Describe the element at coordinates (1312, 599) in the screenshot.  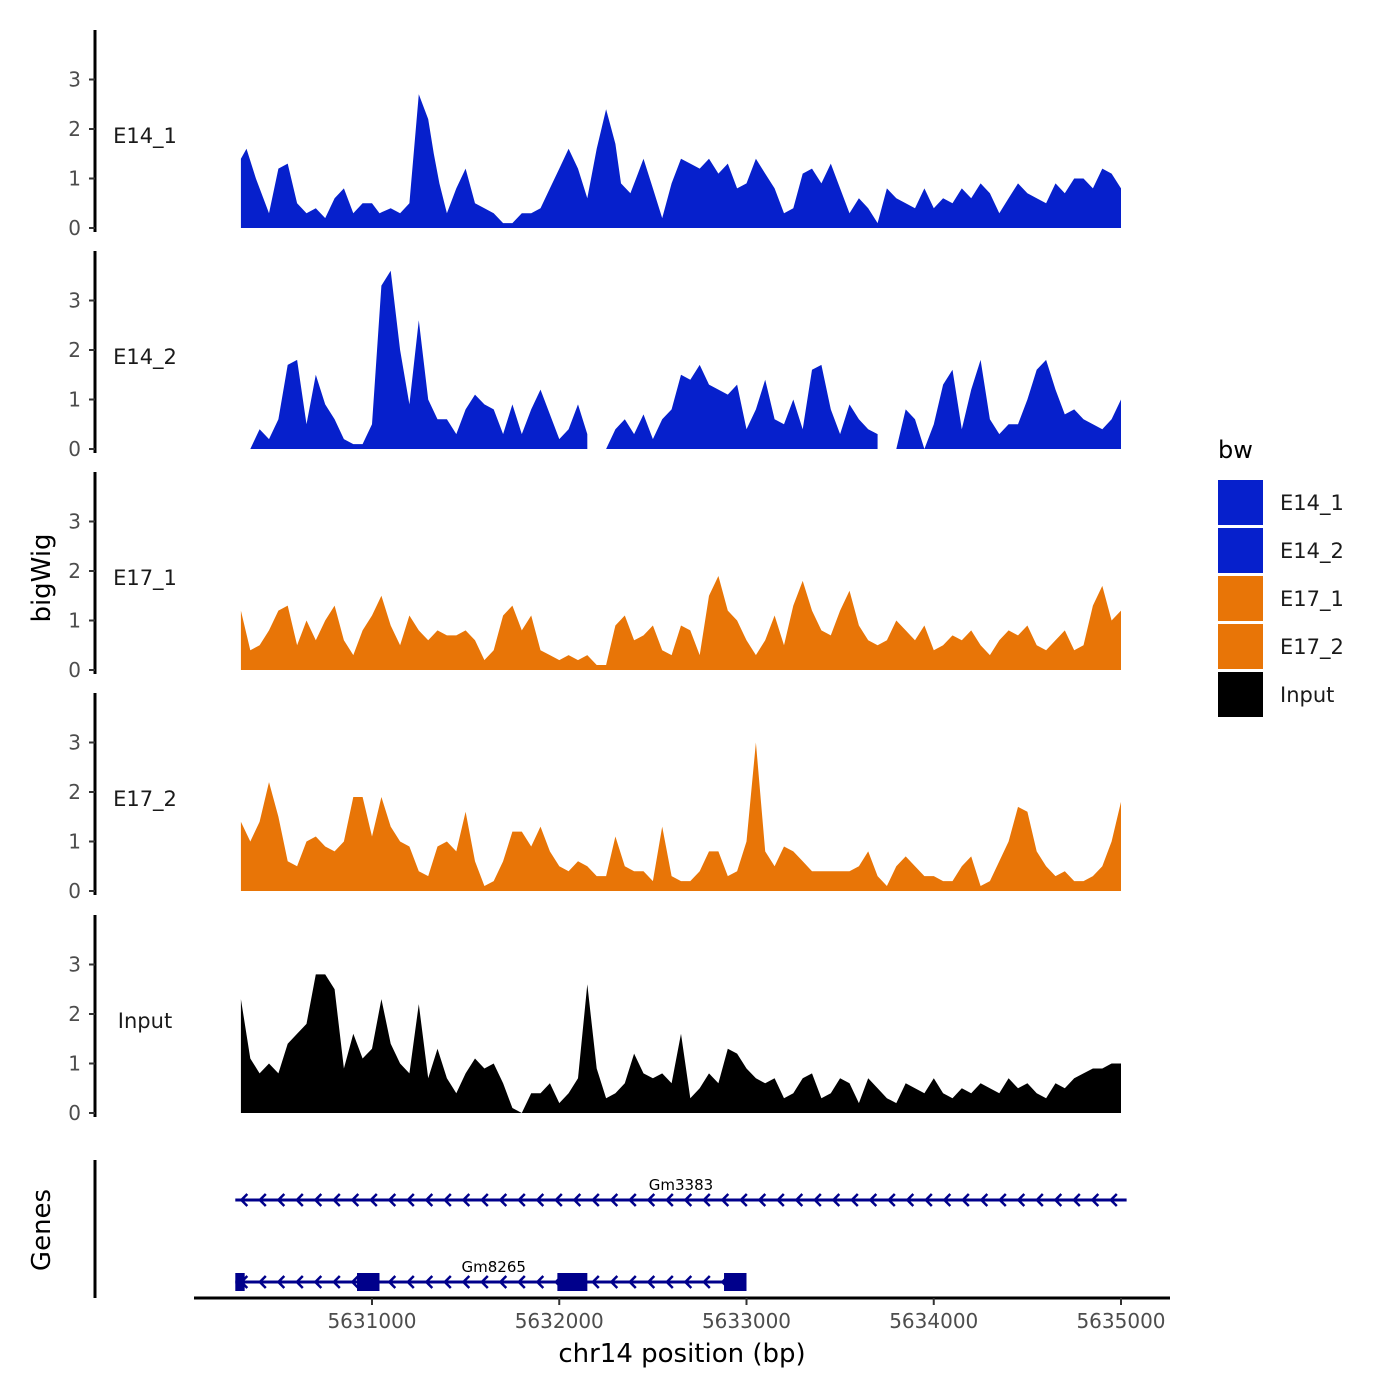
I see `legend-label: E17_1` at that location.